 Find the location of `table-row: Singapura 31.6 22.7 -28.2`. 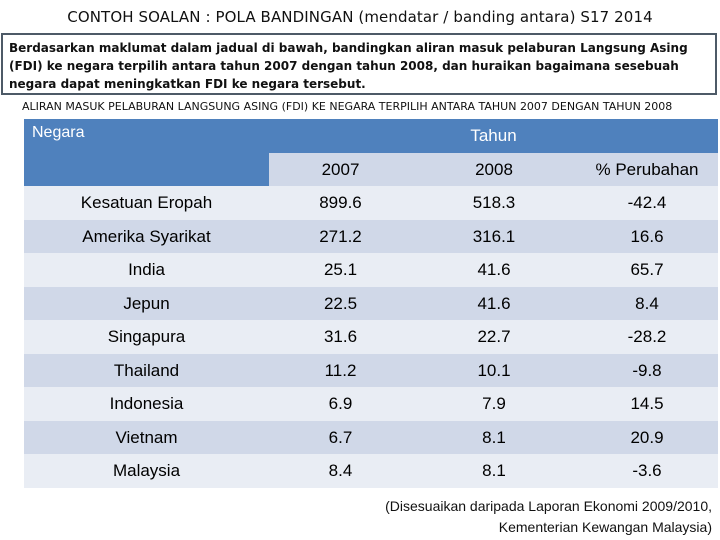

table-row: Singapura 31.6 22.7 -28.2 is located at coordinates (371, 337).